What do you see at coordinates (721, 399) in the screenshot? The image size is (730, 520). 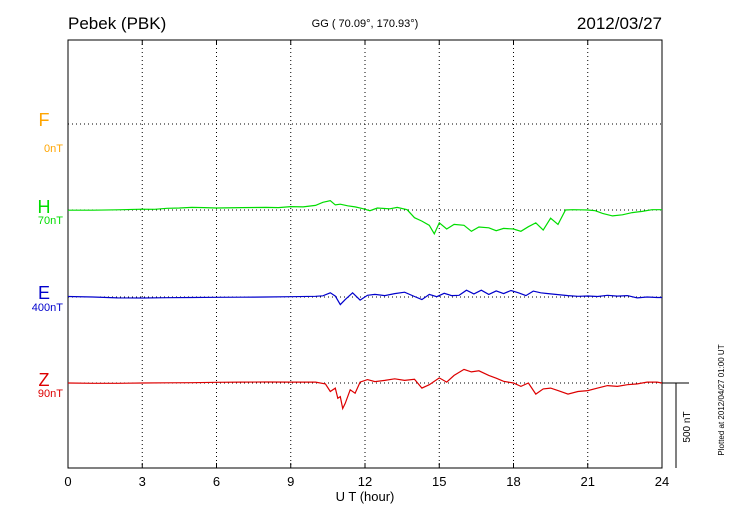 I see `plotted-at-note: Plotted at 2012/04/27 01:00 UT` at bounding box center [721, 399].